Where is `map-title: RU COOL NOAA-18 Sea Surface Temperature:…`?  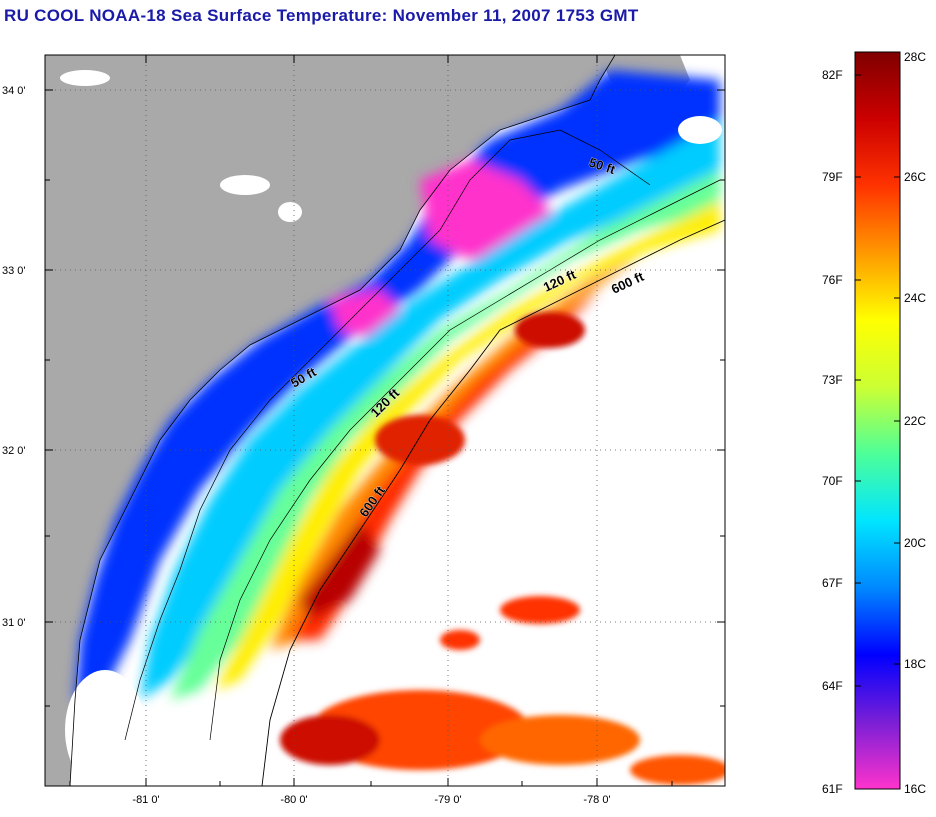
map-title: RU COOL NOAA-18 Sea Surface Temperature:… is located at coordinates (321, 15).